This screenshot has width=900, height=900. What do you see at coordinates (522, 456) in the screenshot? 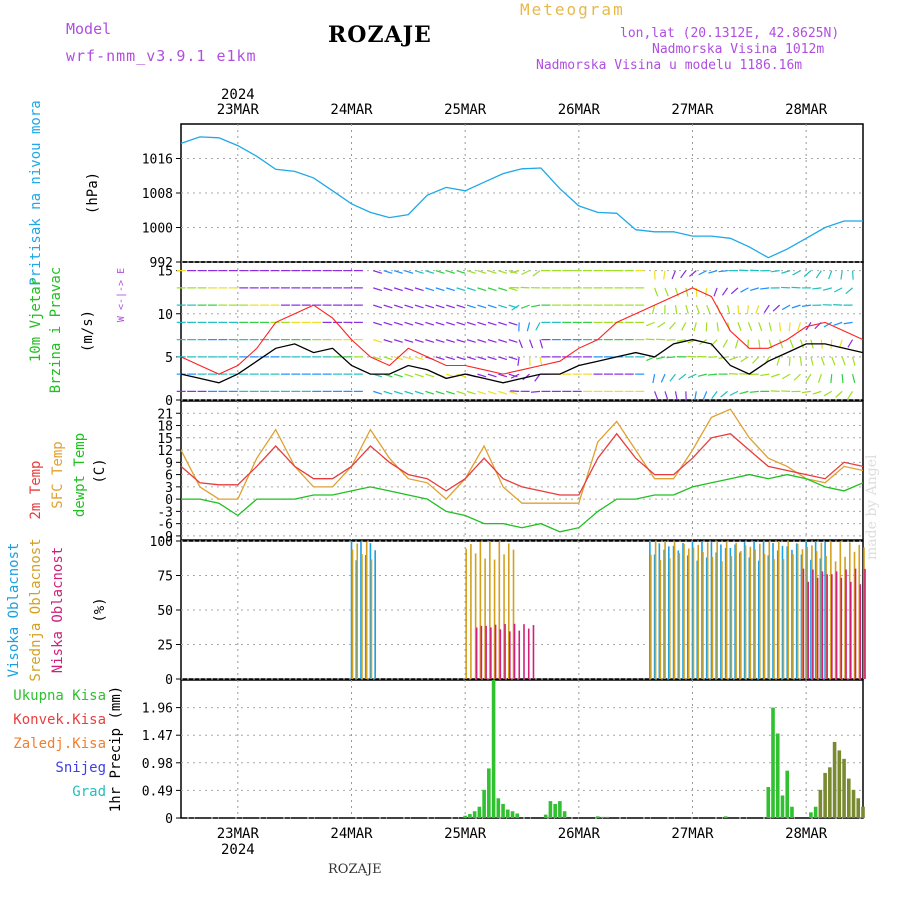
I see `sfc-temp-line` at bounding box center [522, 456].